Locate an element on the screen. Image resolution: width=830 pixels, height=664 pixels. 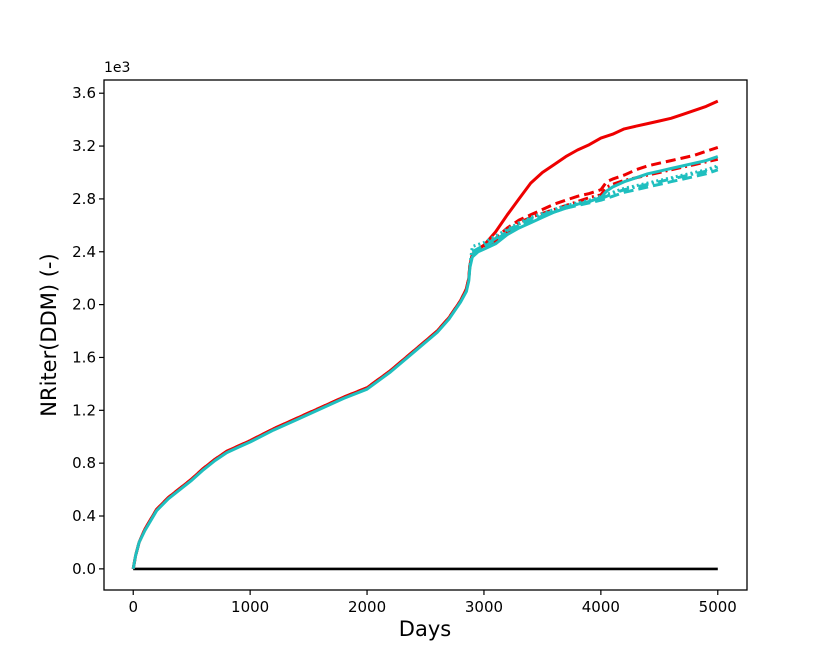
x-tick-label: 1000 is located at coordinates (250, 607).